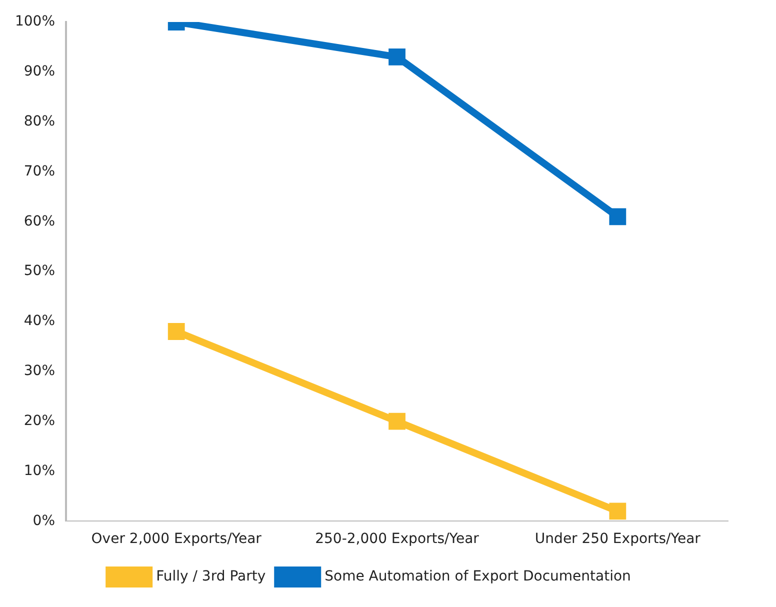 The image size is (776, 607). I want to click on y-tick-label: 10%, so click(40, 470).